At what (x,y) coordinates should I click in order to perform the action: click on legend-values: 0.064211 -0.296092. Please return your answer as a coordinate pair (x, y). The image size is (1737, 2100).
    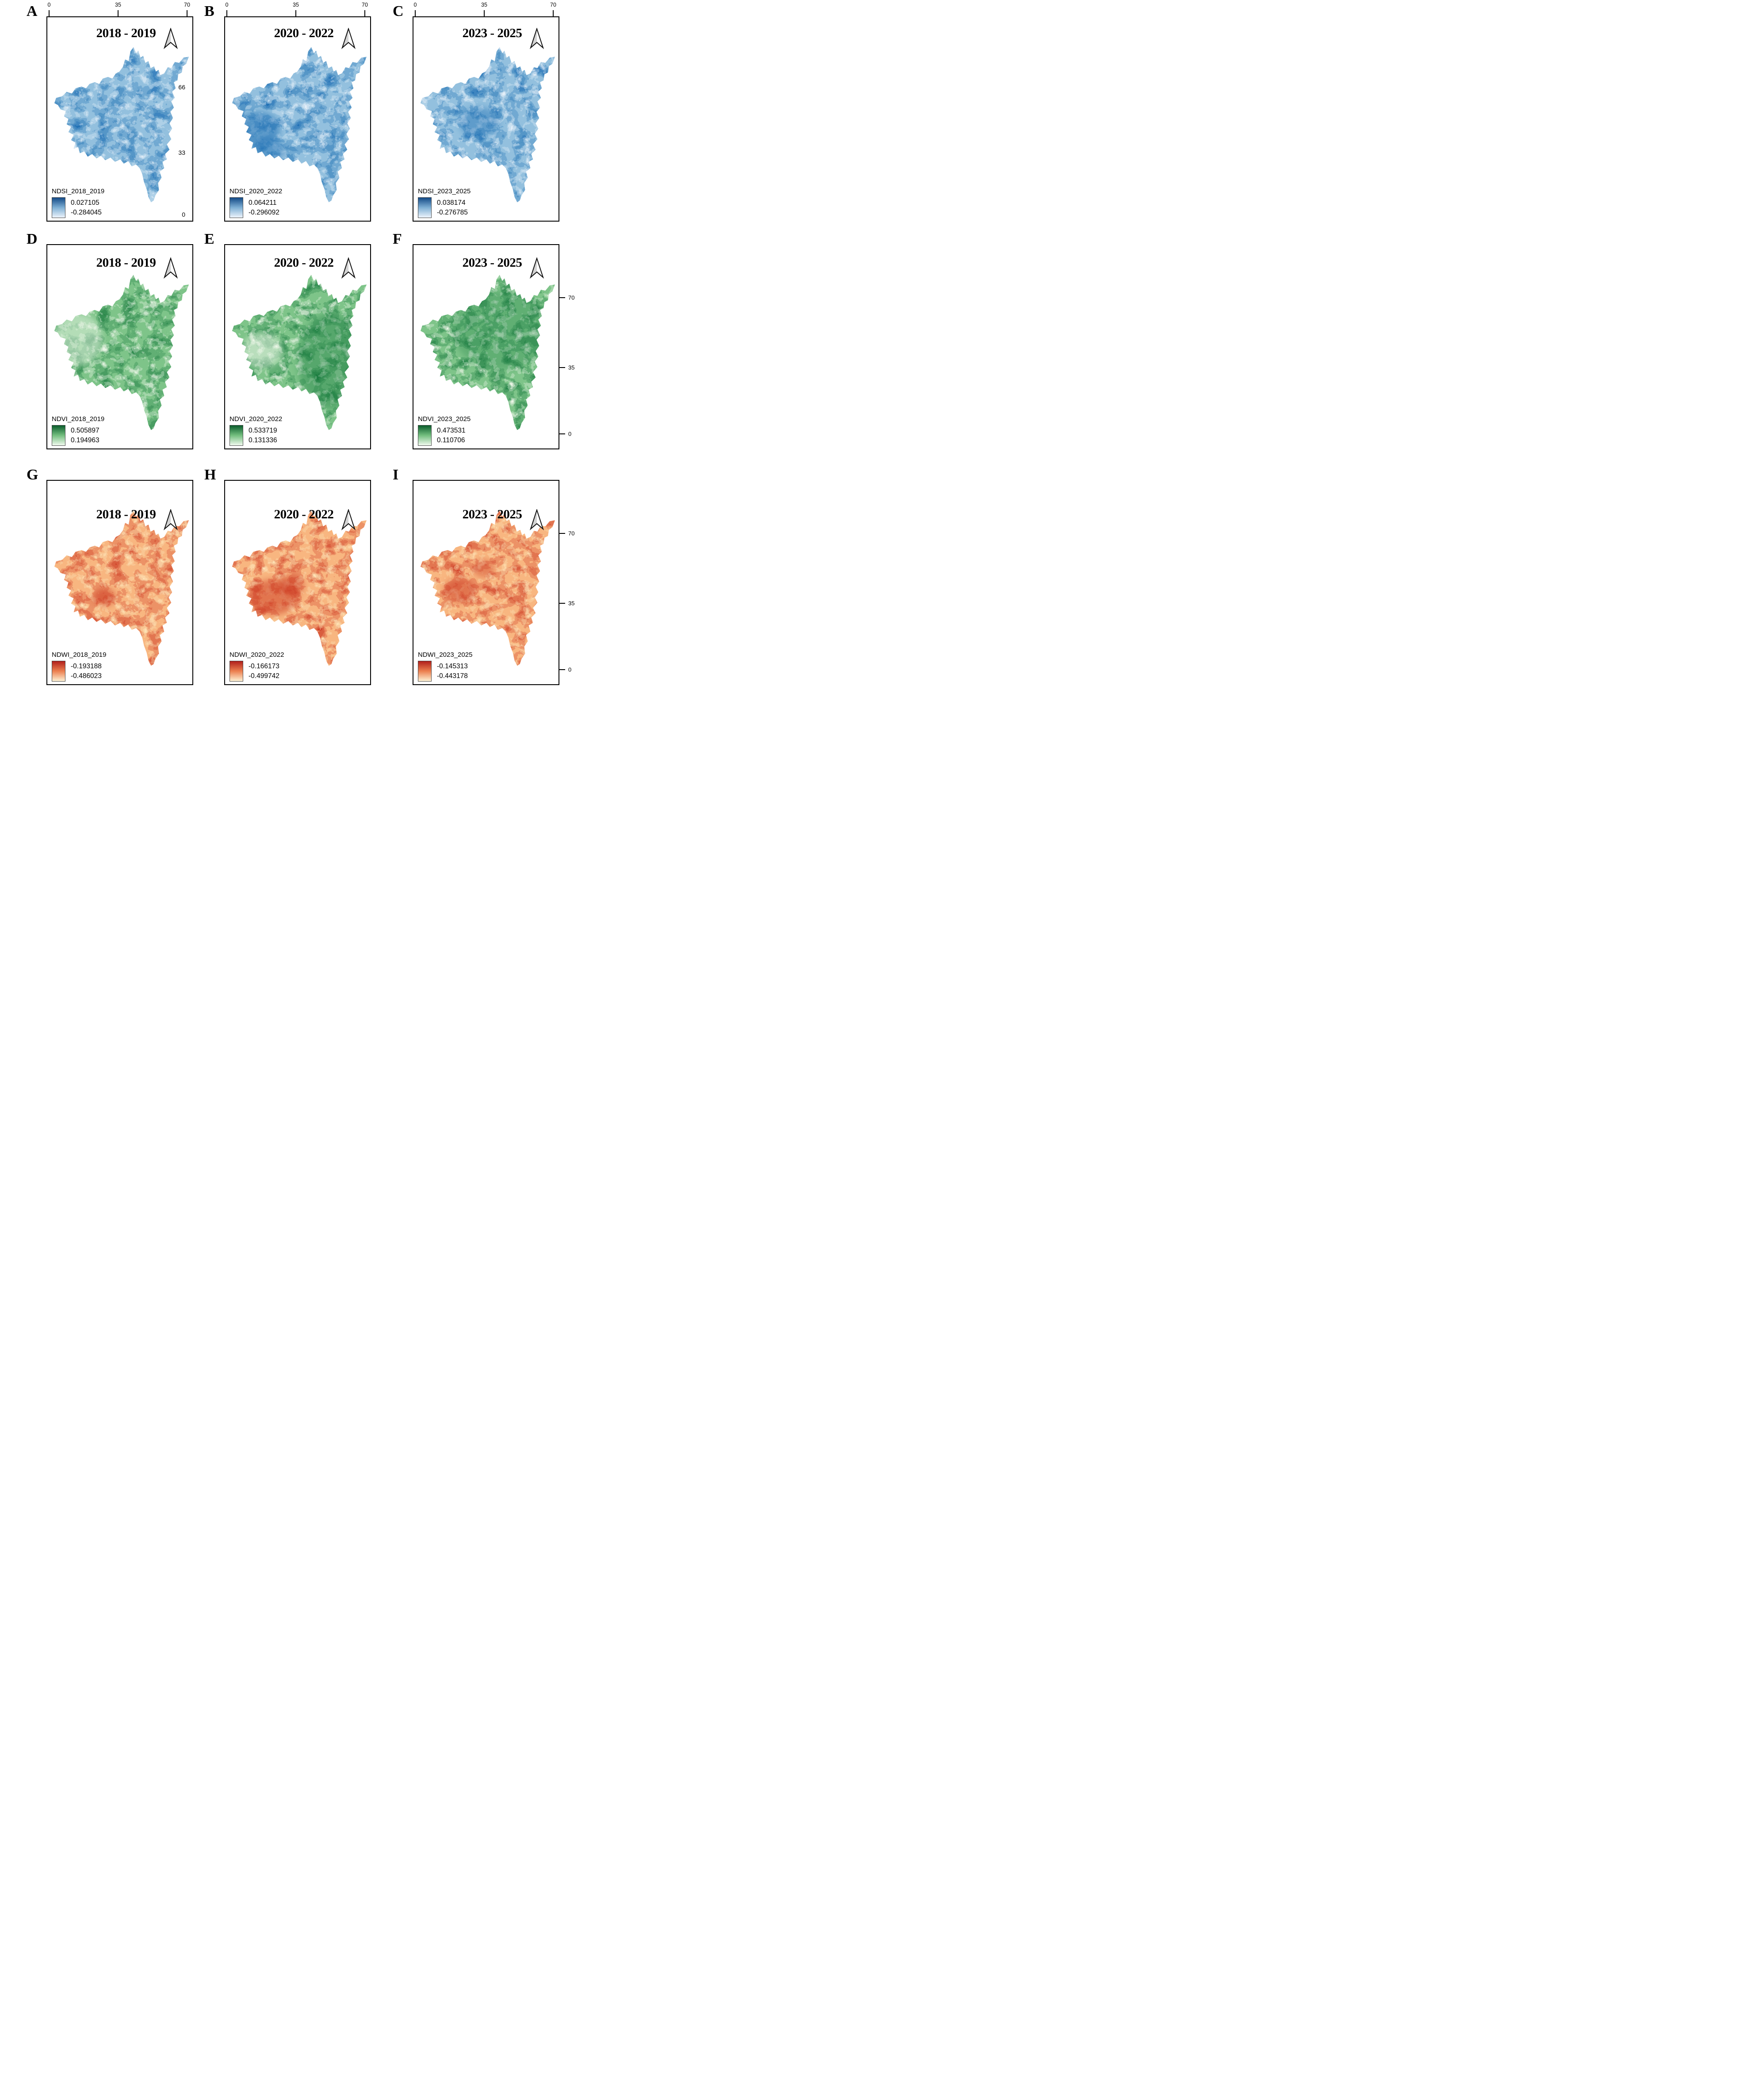
    Looking at the image, I should click on (264, 207).